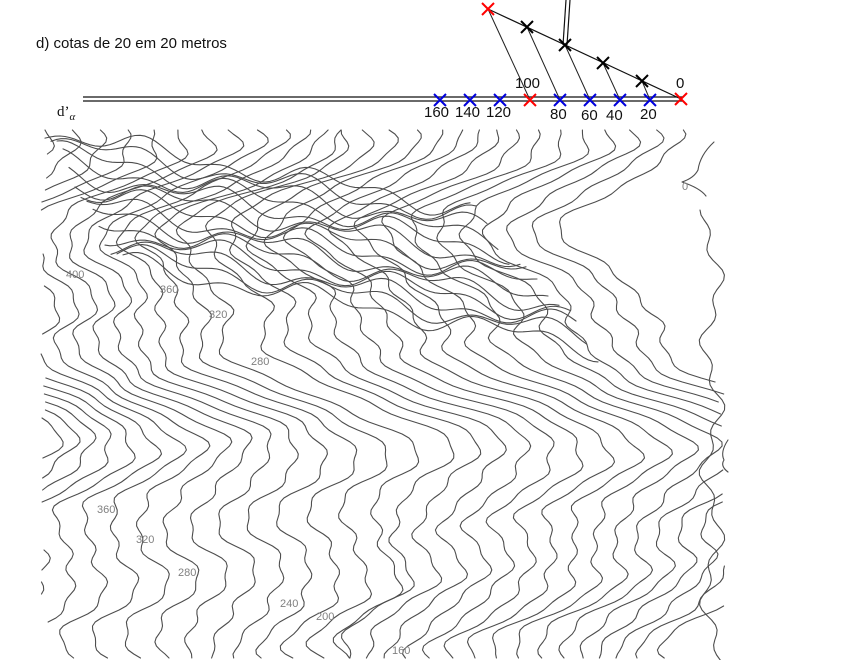 The width and height of the screenshot is (862, 660). I want to click on plane-trace-label: d’α, so click(66, 113).